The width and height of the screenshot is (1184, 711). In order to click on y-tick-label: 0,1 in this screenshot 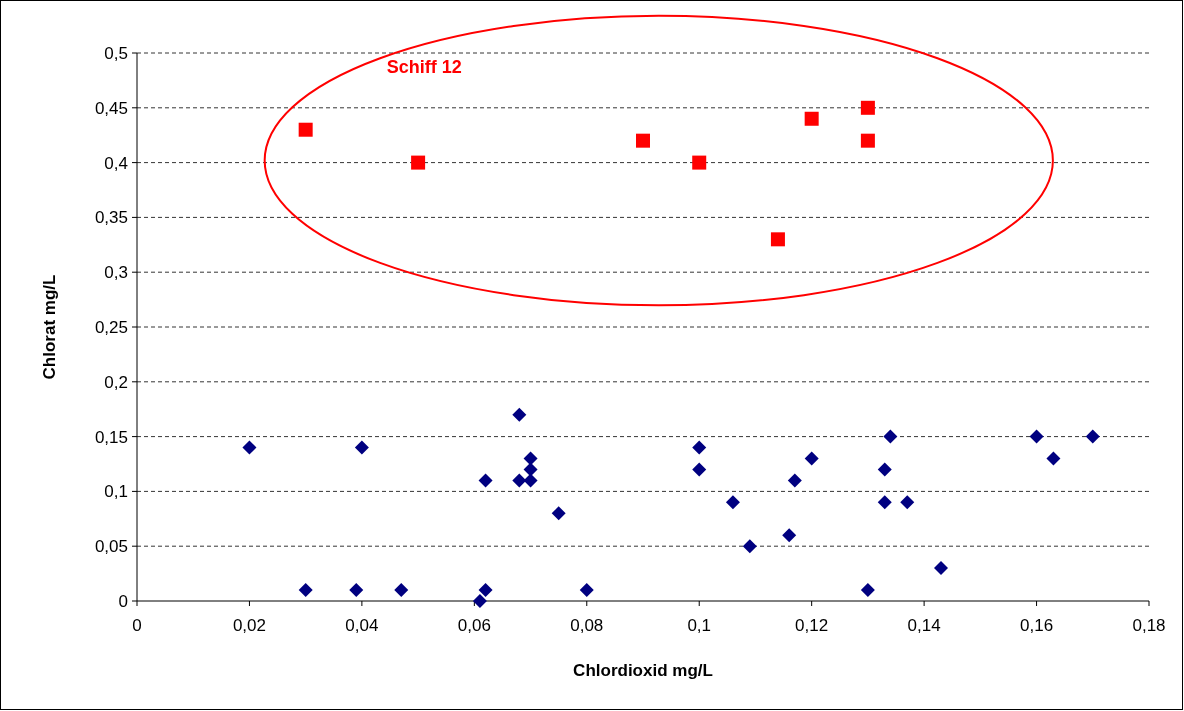, I will do `click(116, 492)`.